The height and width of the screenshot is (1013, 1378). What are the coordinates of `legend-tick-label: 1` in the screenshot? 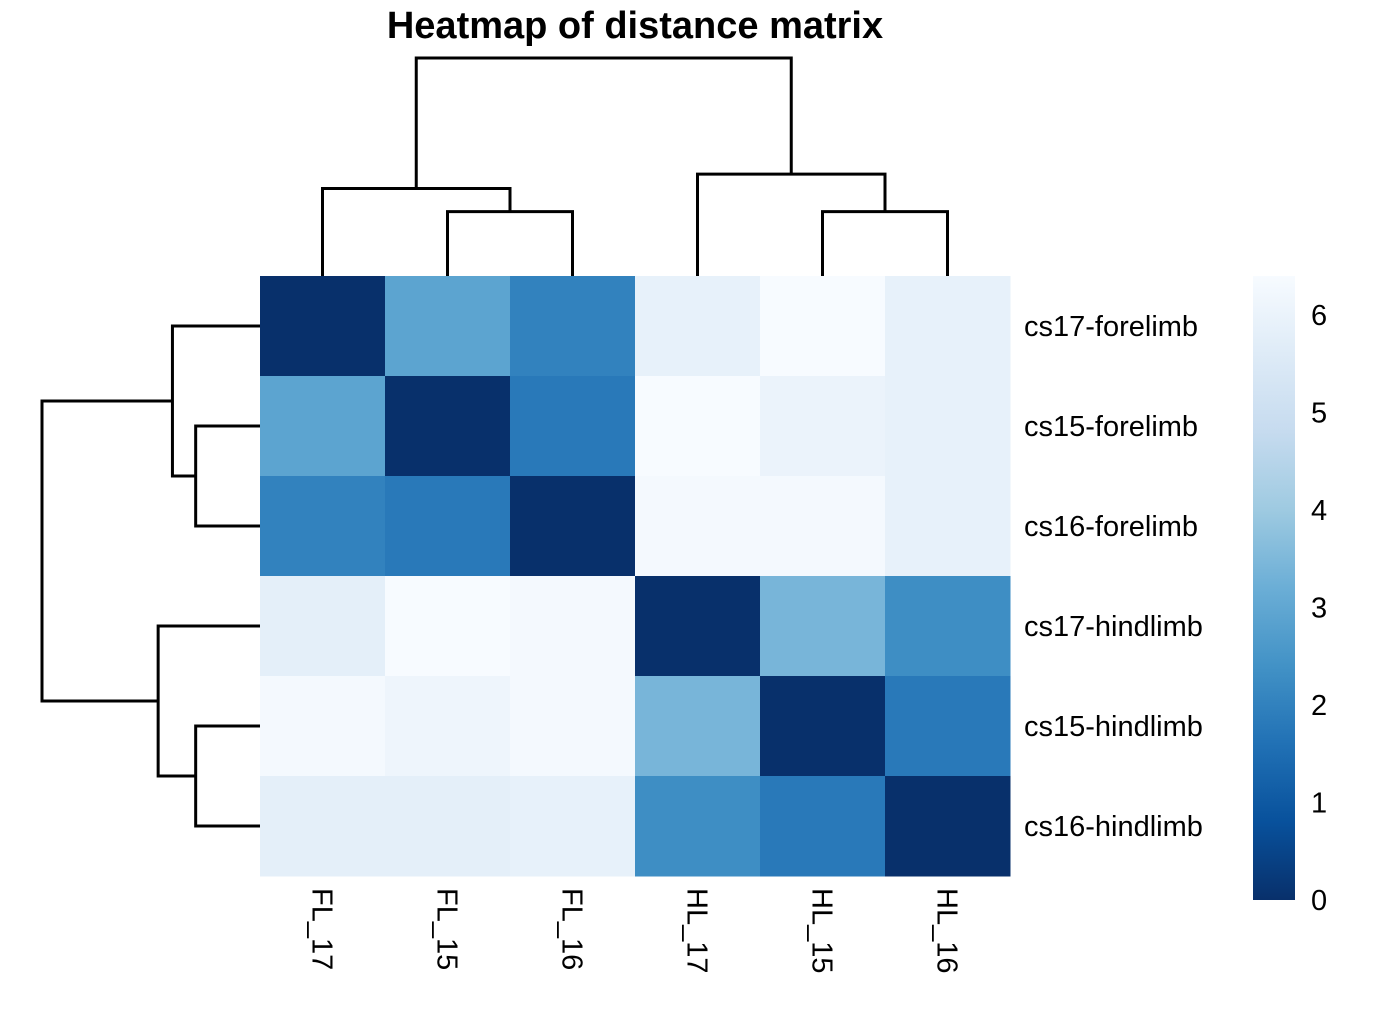 It's located at (1319, 804).